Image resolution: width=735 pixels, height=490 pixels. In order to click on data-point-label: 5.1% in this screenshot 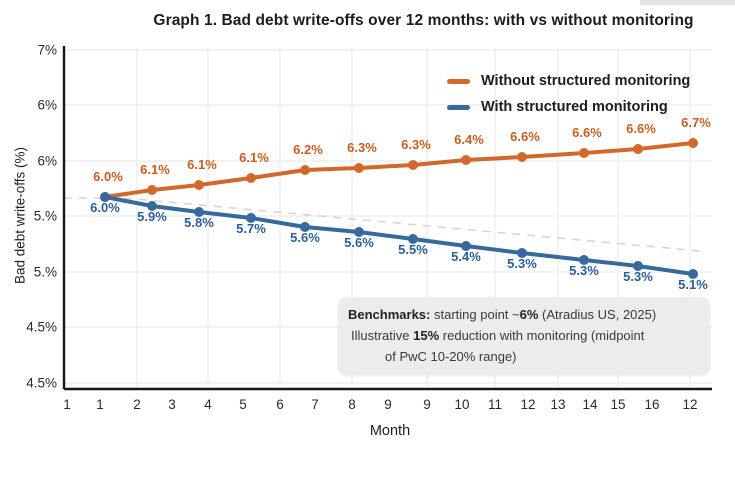, I will do `click(693, 284)`.